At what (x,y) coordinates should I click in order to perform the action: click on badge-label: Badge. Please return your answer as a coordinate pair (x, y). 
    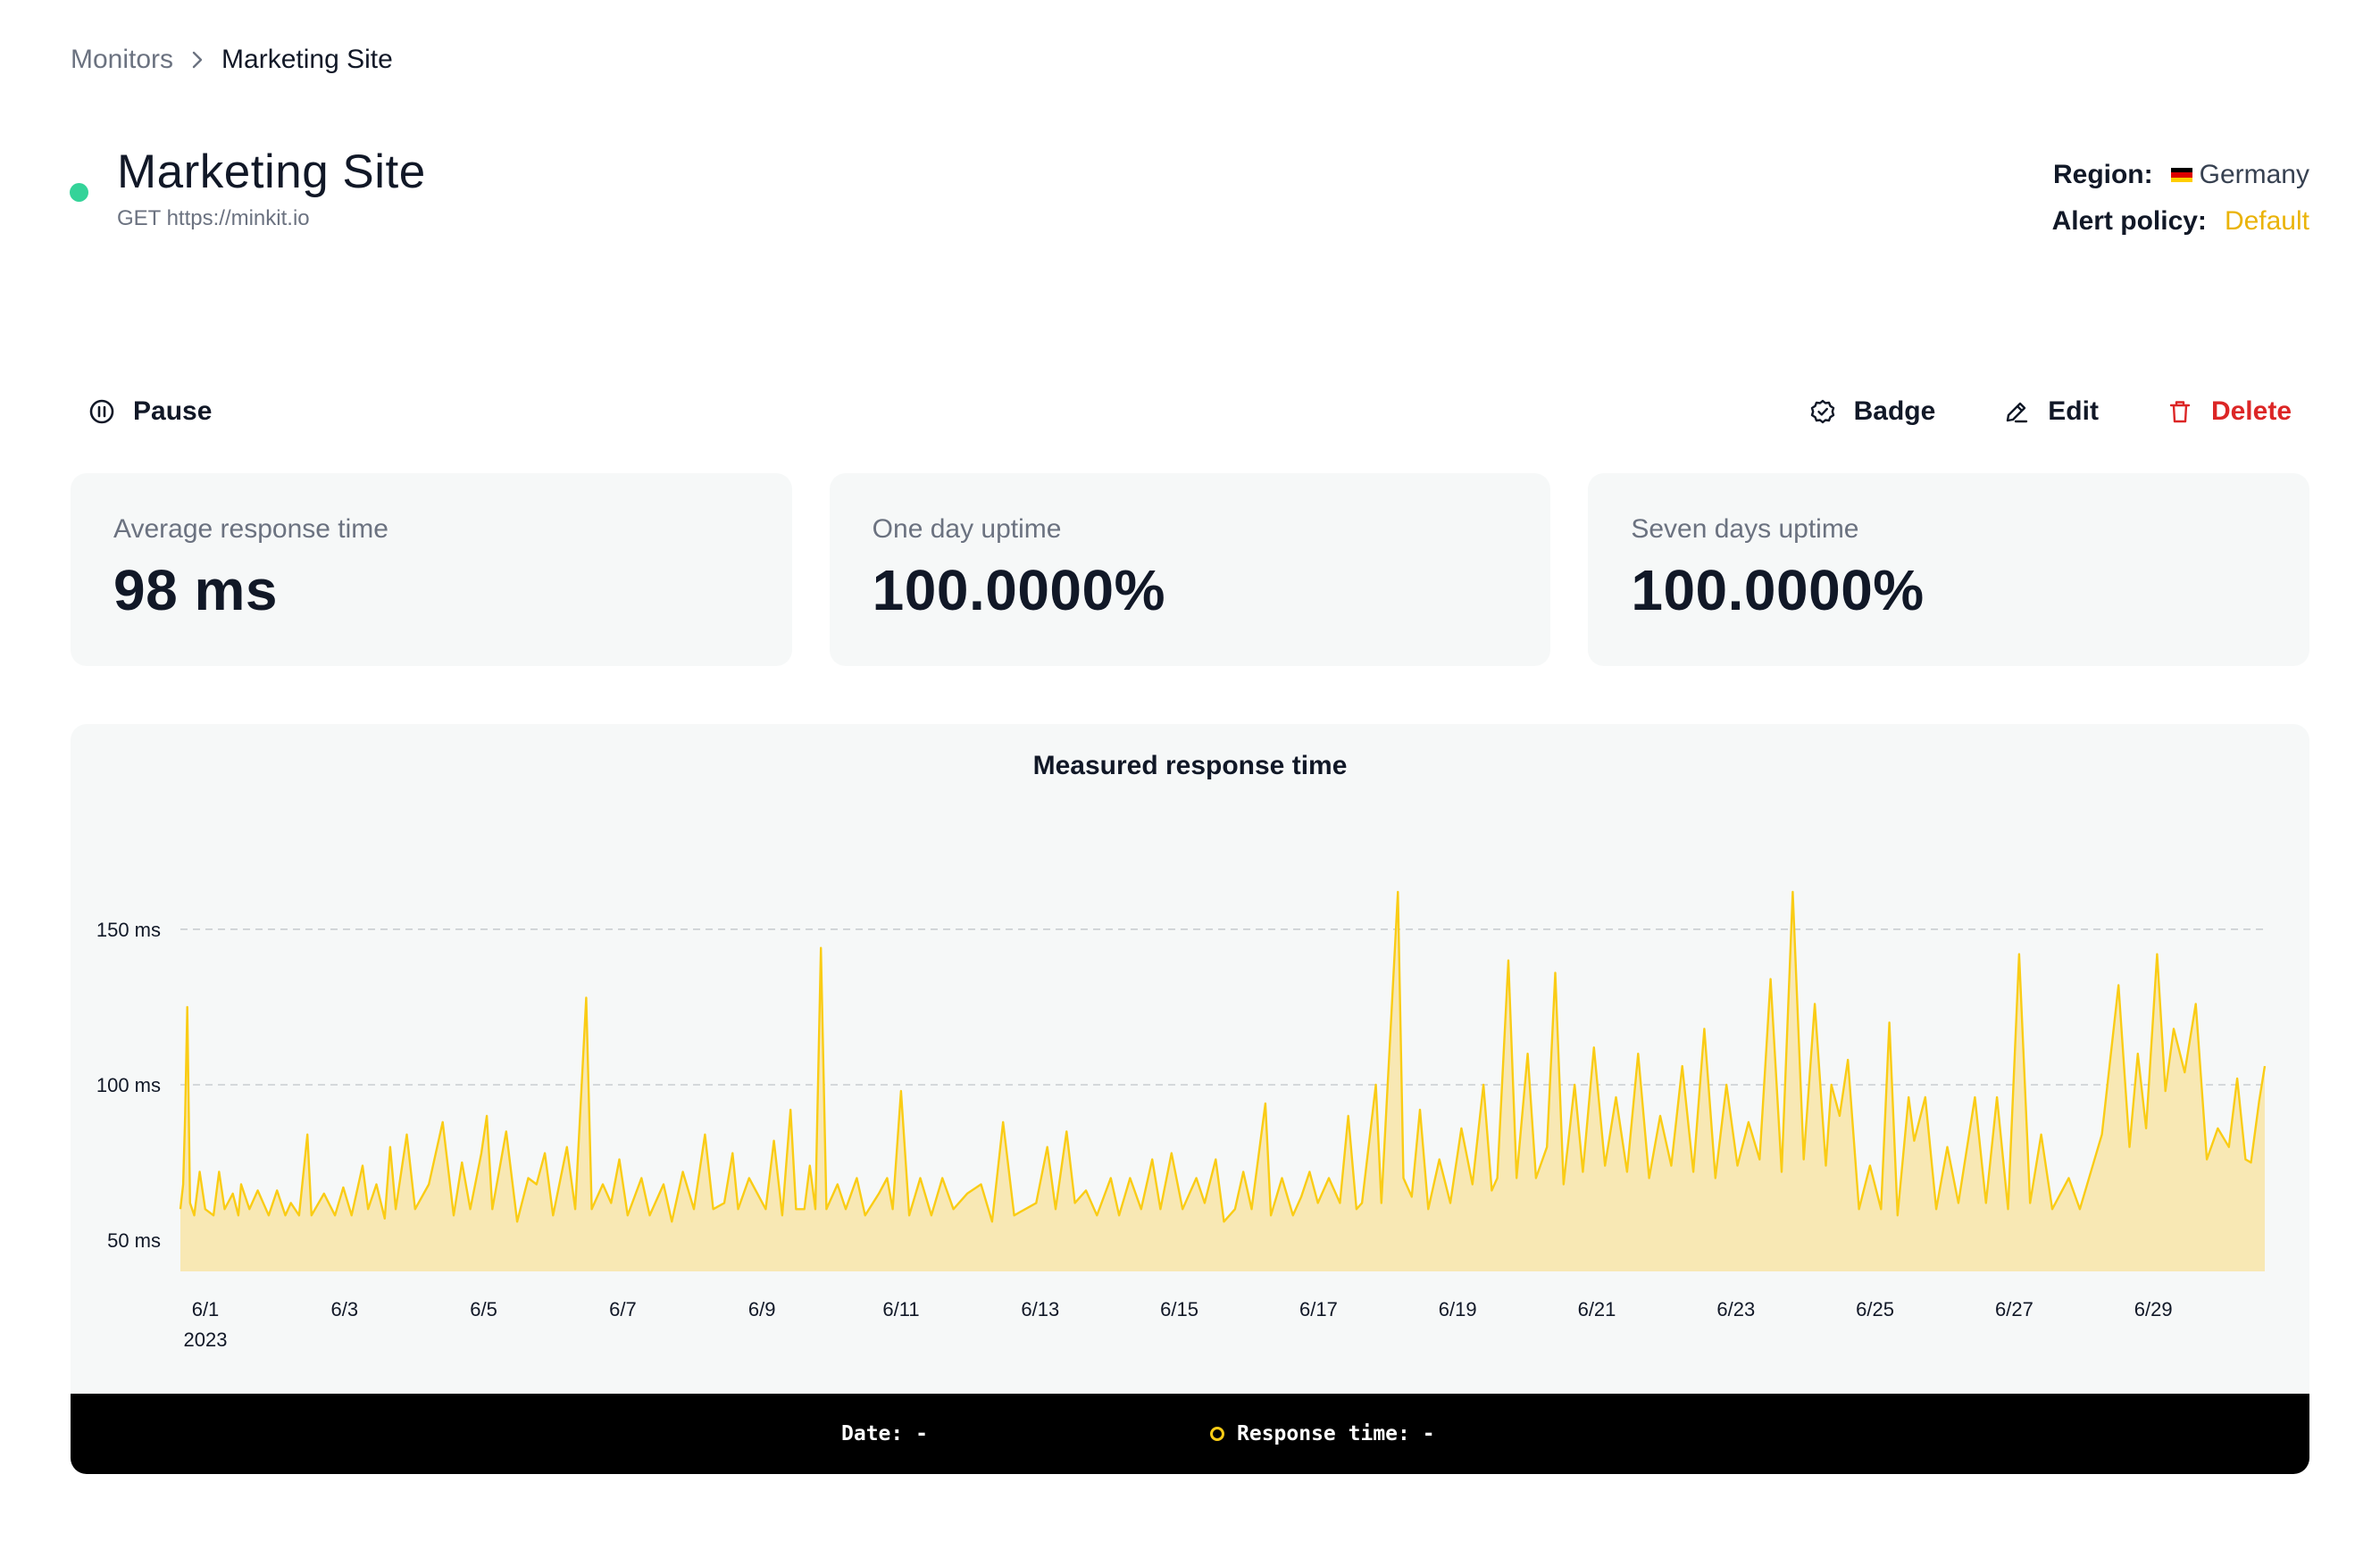
    Looking at the image, I should click on (1894, 411).